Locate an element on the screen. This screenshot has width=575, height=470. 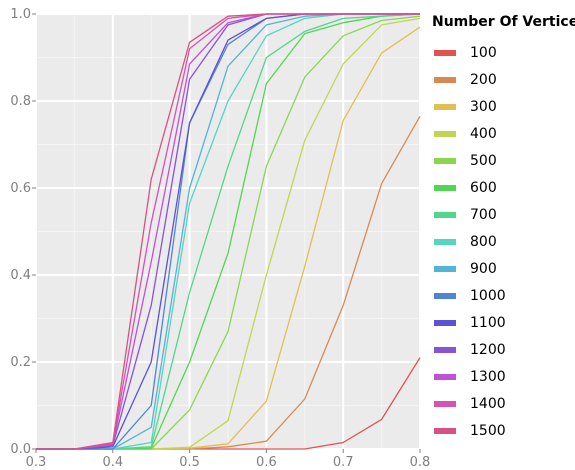
legend-item-1300: 1300 is located at coordinates (503, 376).